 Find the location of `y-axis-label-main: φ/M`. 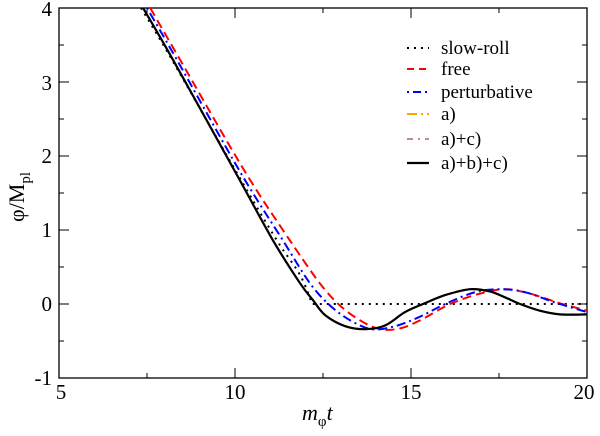

y-axis-label-main: φ/M is located at coordinates (16, 203).